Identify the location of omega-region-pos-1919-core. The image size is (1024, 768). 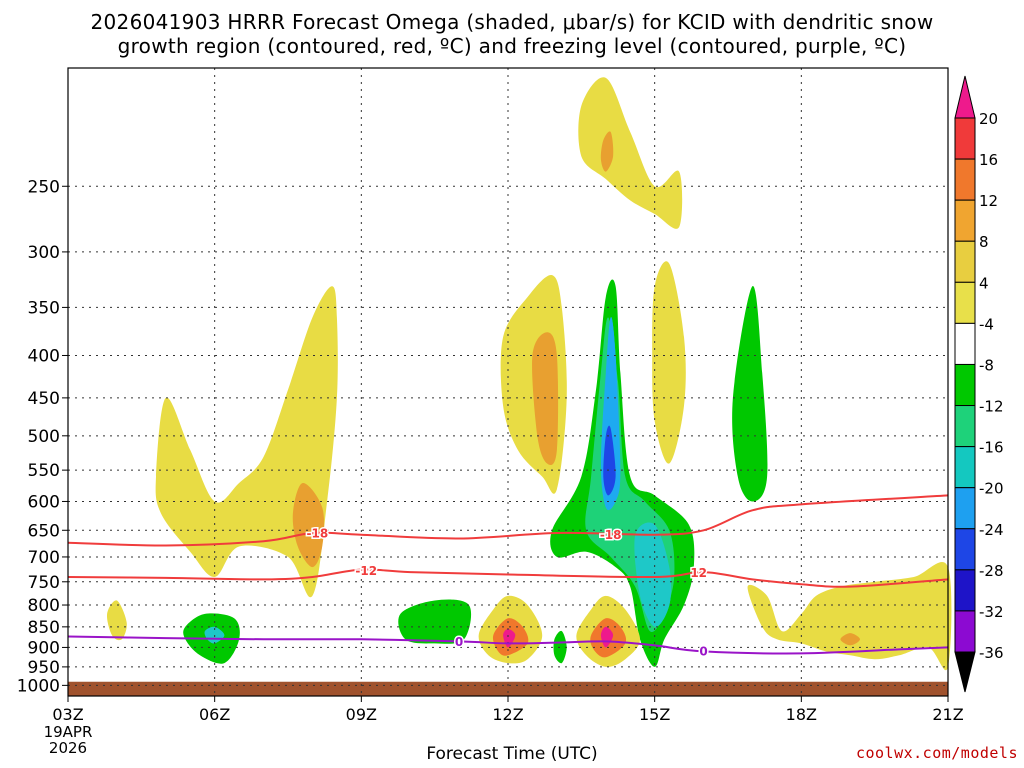
(850, 639).